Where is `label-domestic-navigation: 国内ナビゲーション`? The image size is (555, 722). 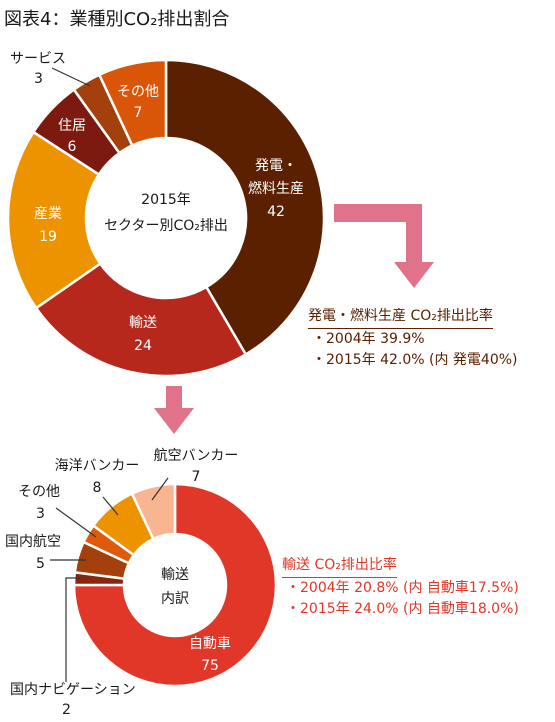
label-domestic-navigation: 国内ナビゲーション is located at coordinates (73, 690).